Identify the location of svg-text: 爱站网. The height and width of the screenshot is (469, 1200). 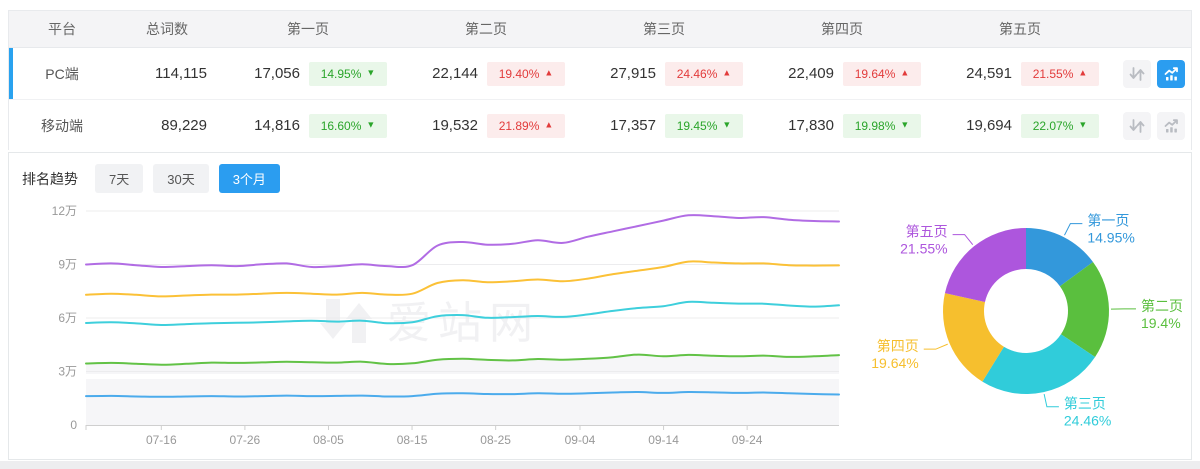
(463, 323).